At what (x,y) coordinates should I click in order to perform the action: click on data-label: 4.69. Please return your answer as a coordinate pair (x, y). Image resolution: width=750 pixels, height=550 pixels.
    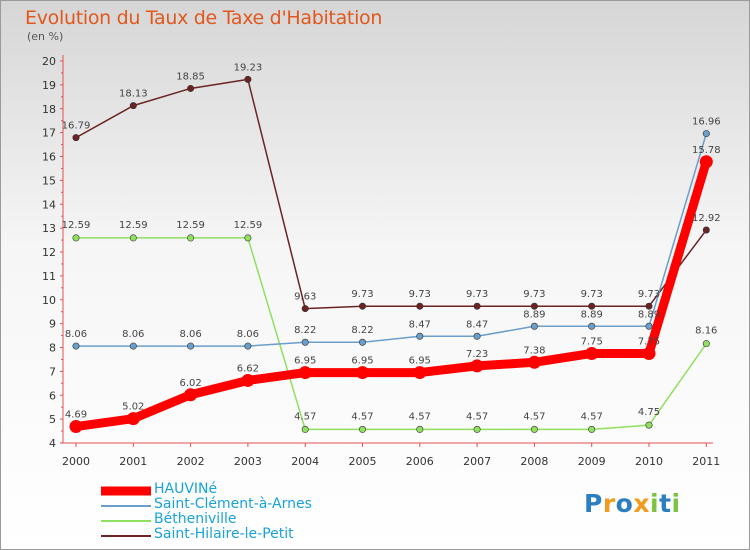
    Looking at the image, I should click on (76, 415).